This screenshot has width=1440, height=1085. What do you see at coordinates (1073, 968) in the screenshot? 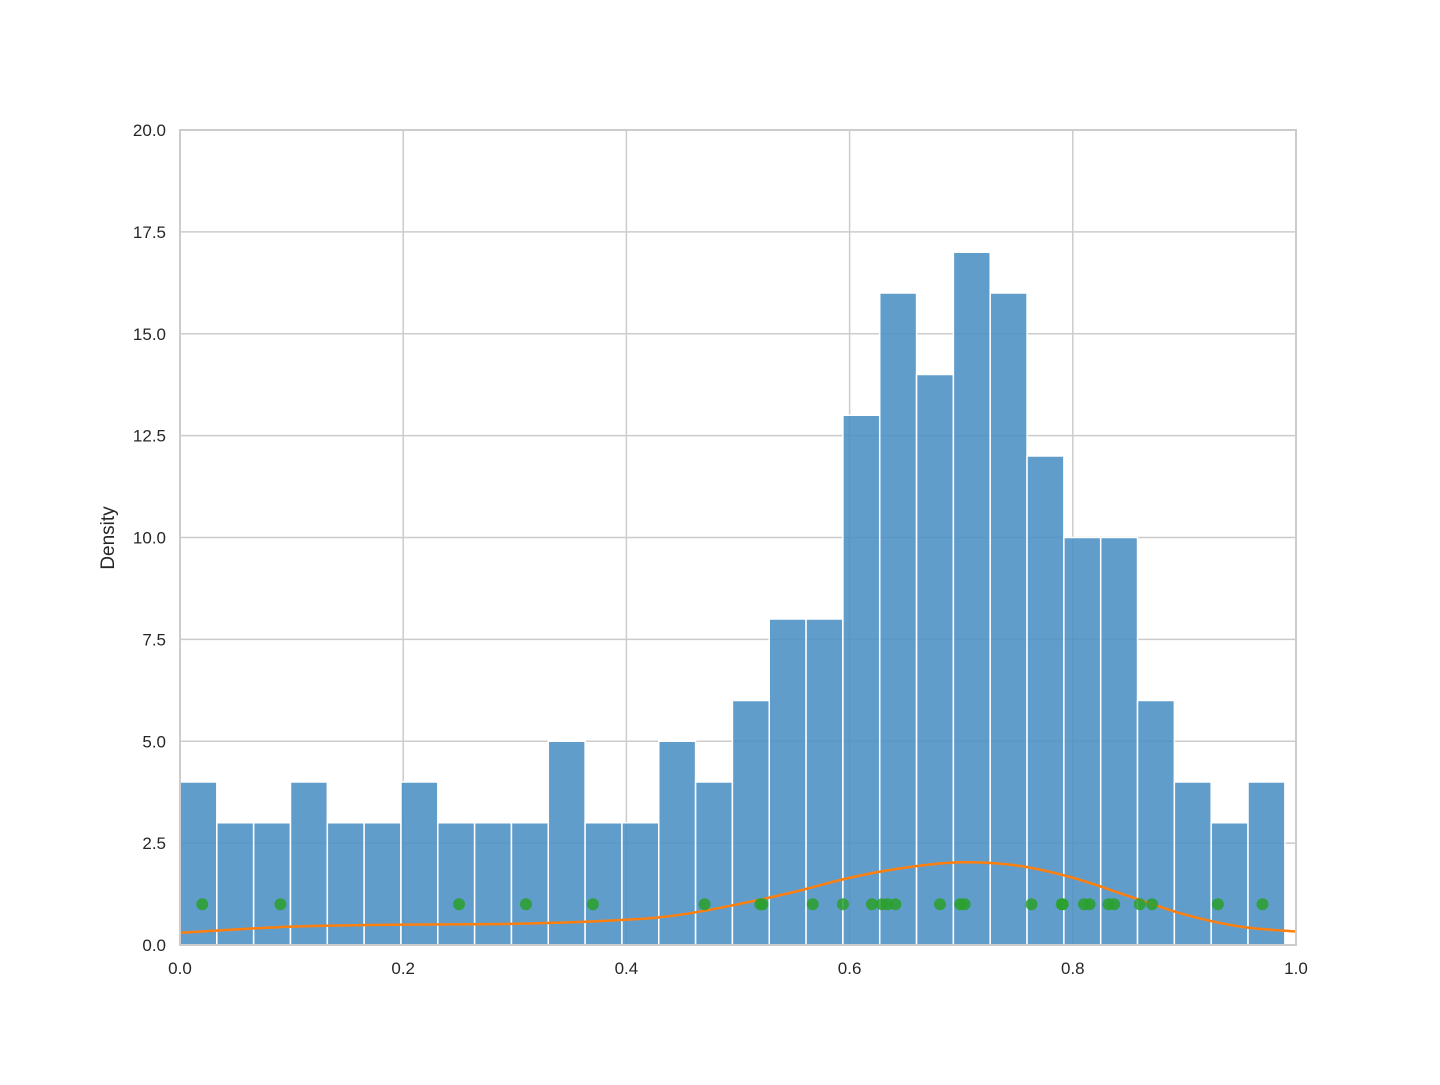
I see `x-tick-label: 0.8` at bounding box center [1073, 968].